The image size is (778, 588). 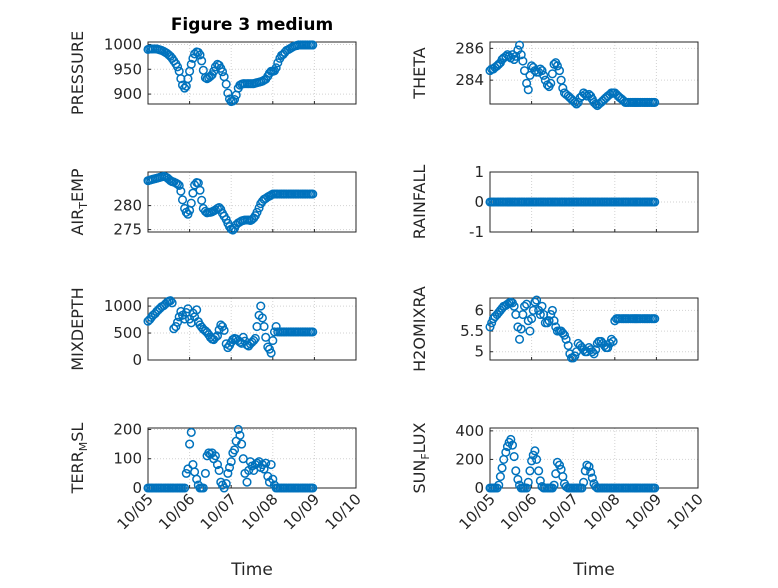 What do you see at coordinates (421, 457) in the screenshot?
I see `y-axis-label: SUNFLUX` at bounding box center [421, 457].